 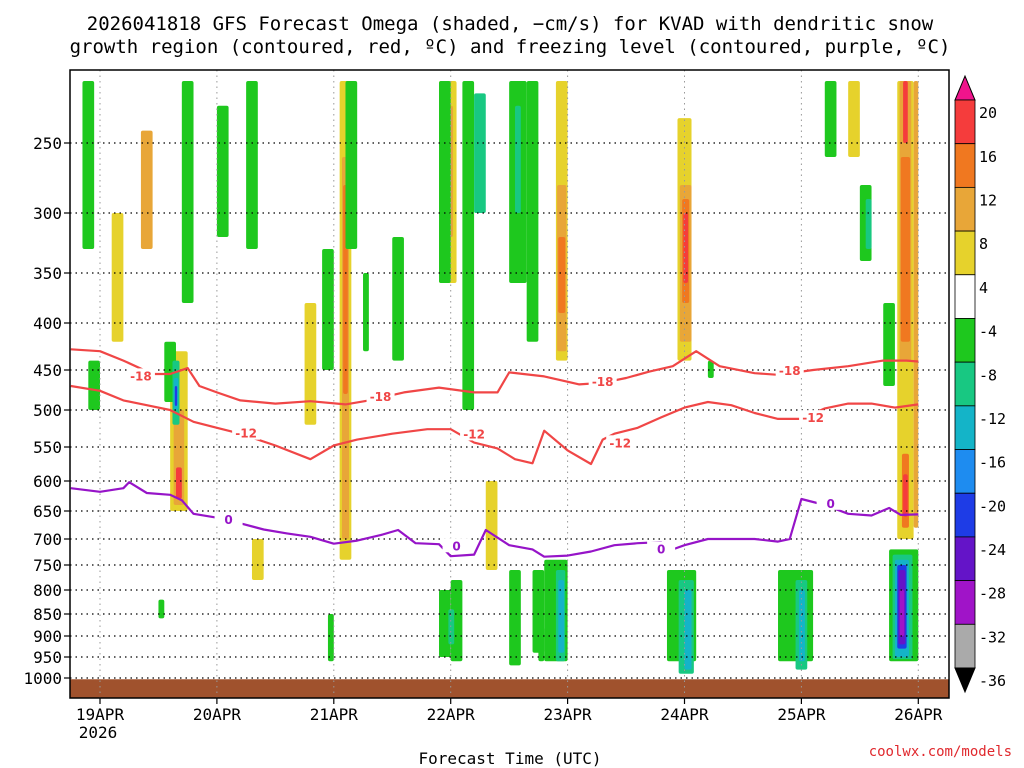 What do you see at coordinates (47, 657) in the screenshot?
I see `y-tick-label: 950` at bounding box center [47, 657].